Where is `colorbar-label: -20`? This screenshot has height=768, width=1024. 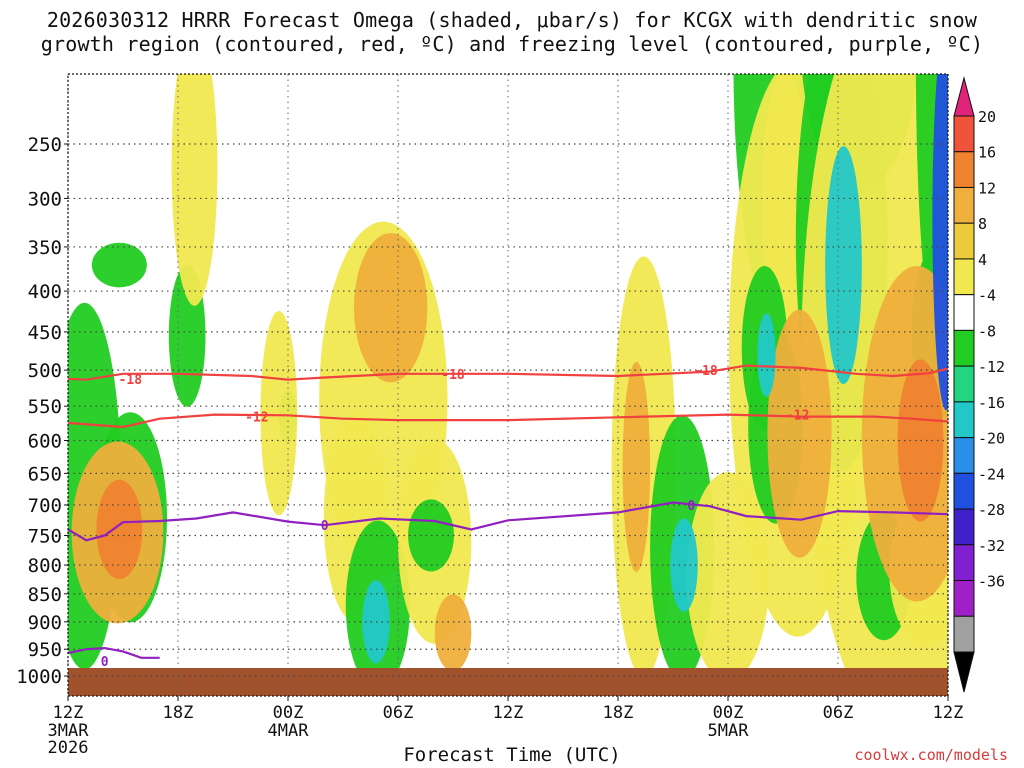
colorbar-label: -20 is located at coordinates (991, 439).